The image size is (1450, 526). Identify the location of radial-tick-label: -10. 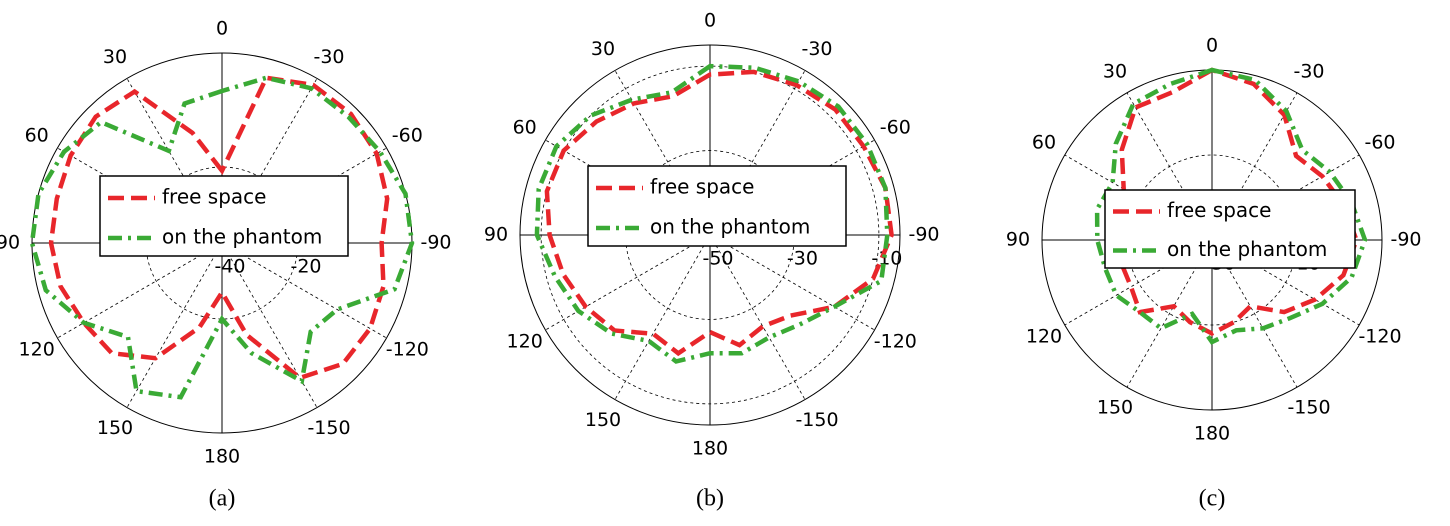
(886, 259).